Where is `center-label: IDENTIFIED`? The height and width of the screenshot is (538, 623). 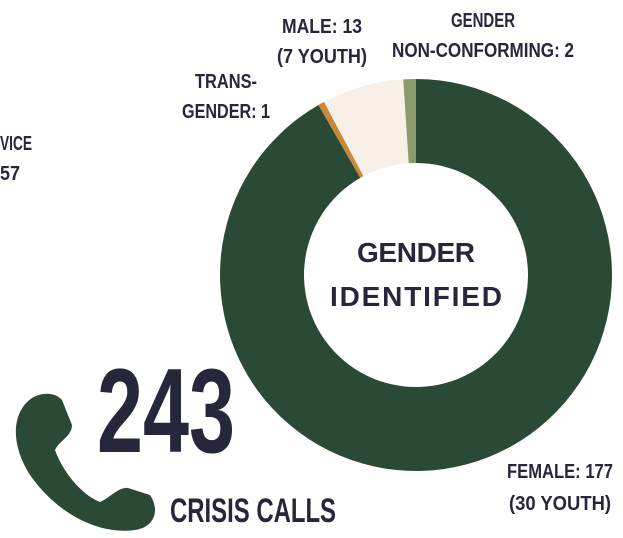
center-label: IDENTIFIED is located at coordinates (416, 296).